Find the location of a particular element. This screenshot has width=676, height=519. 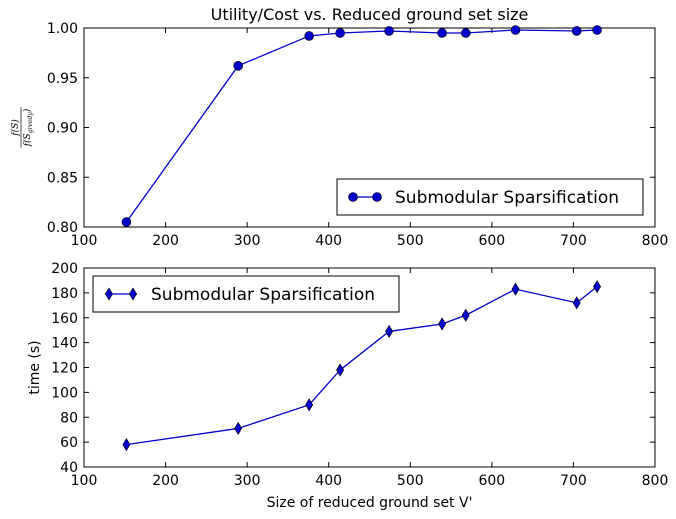

y-tick-label: 140 is located at coordinates (64, 344).